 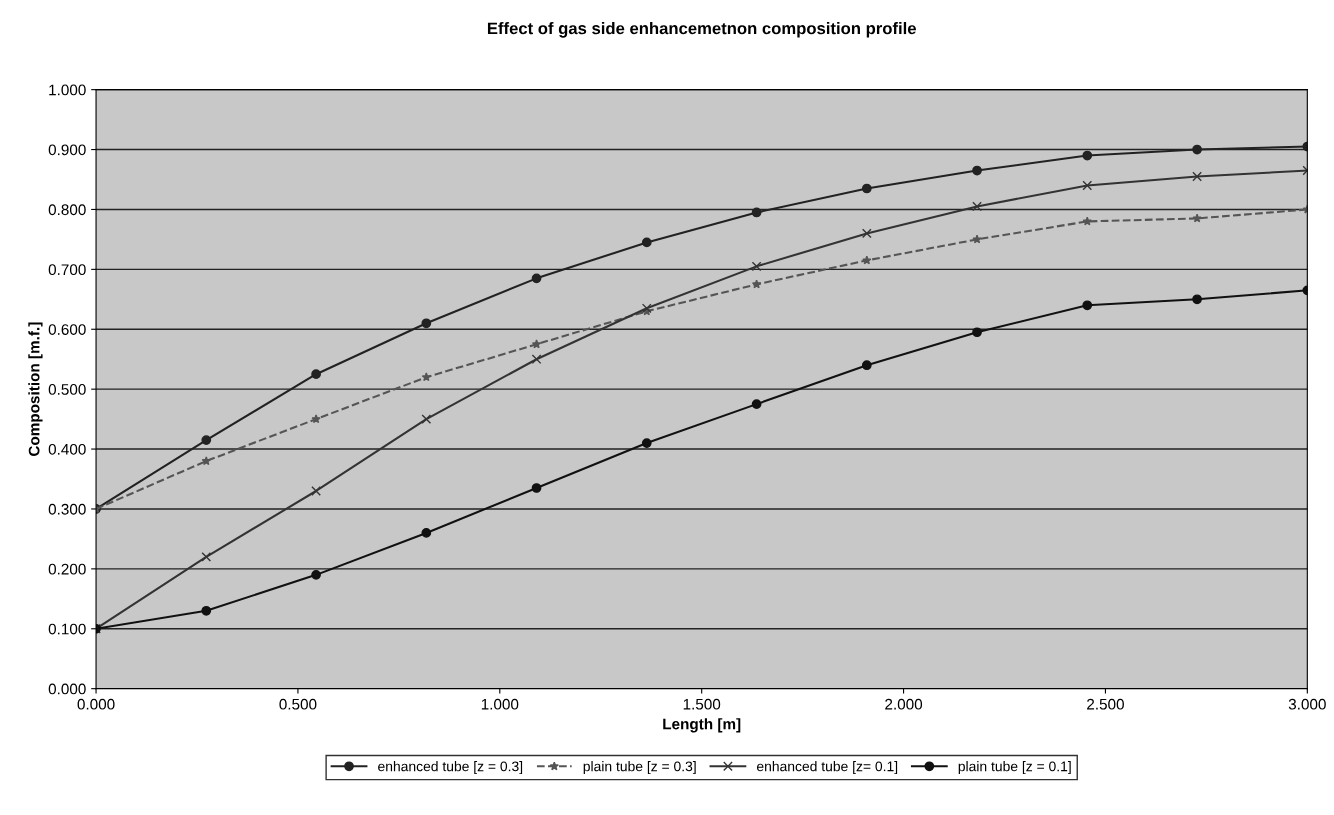 I want to click on y-axis-title: Composition [m.f.], so click(x=35, y=389).